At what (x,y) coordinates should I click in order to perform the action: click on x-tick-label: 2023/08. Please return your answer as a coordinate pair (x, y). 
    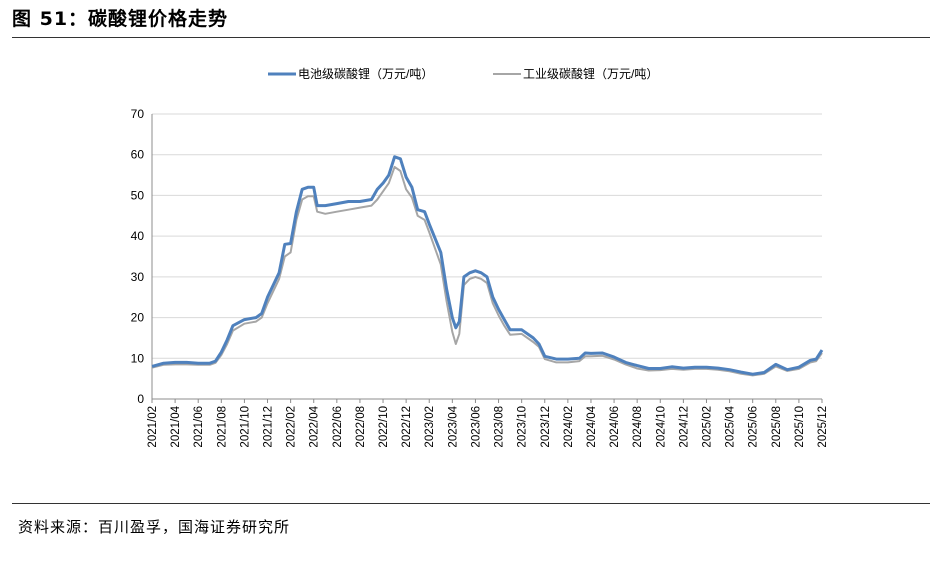
    Looking at the image, I should click on (500, 427).